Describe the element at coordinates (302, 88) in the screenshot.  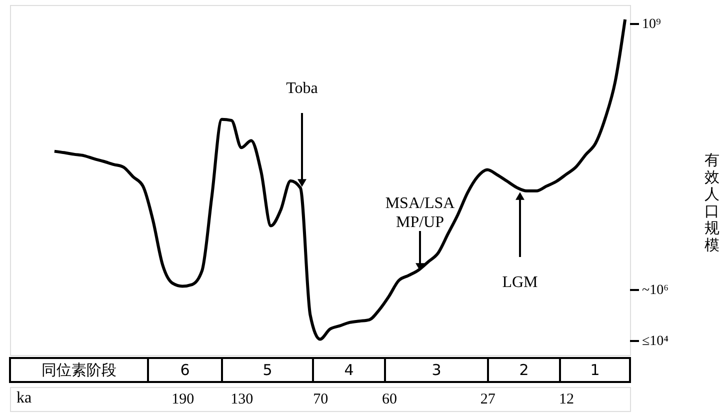
I see `annotation: Toba` at that location.